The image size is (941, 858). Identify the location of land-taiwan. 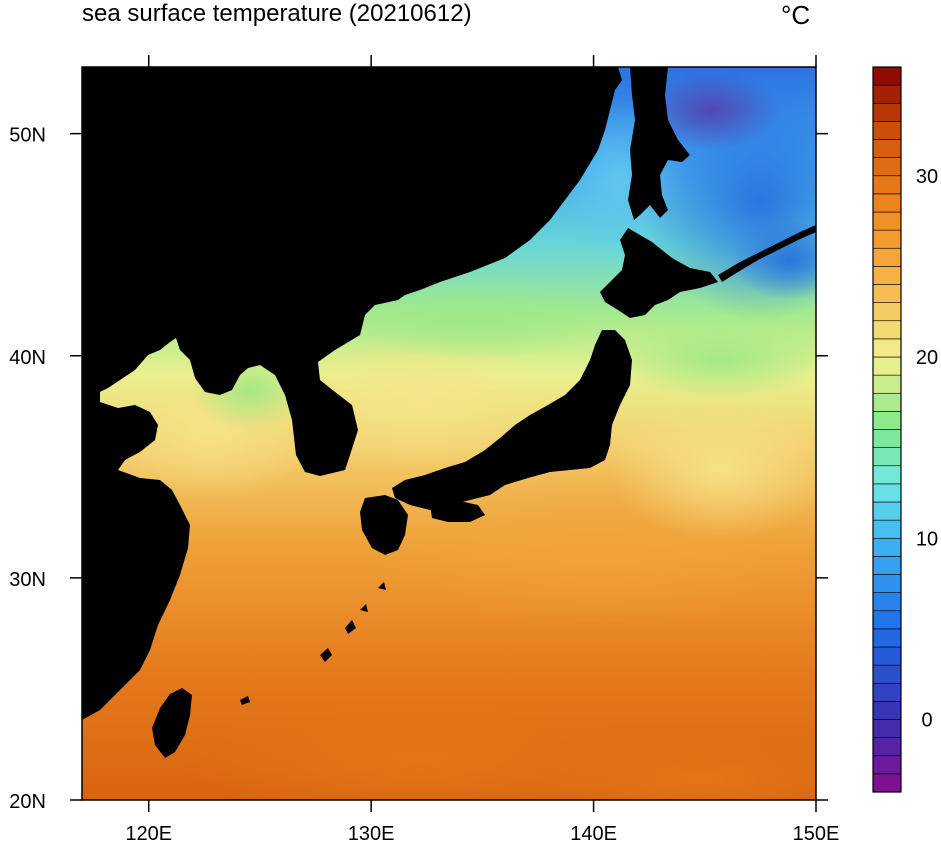
(172, 723).